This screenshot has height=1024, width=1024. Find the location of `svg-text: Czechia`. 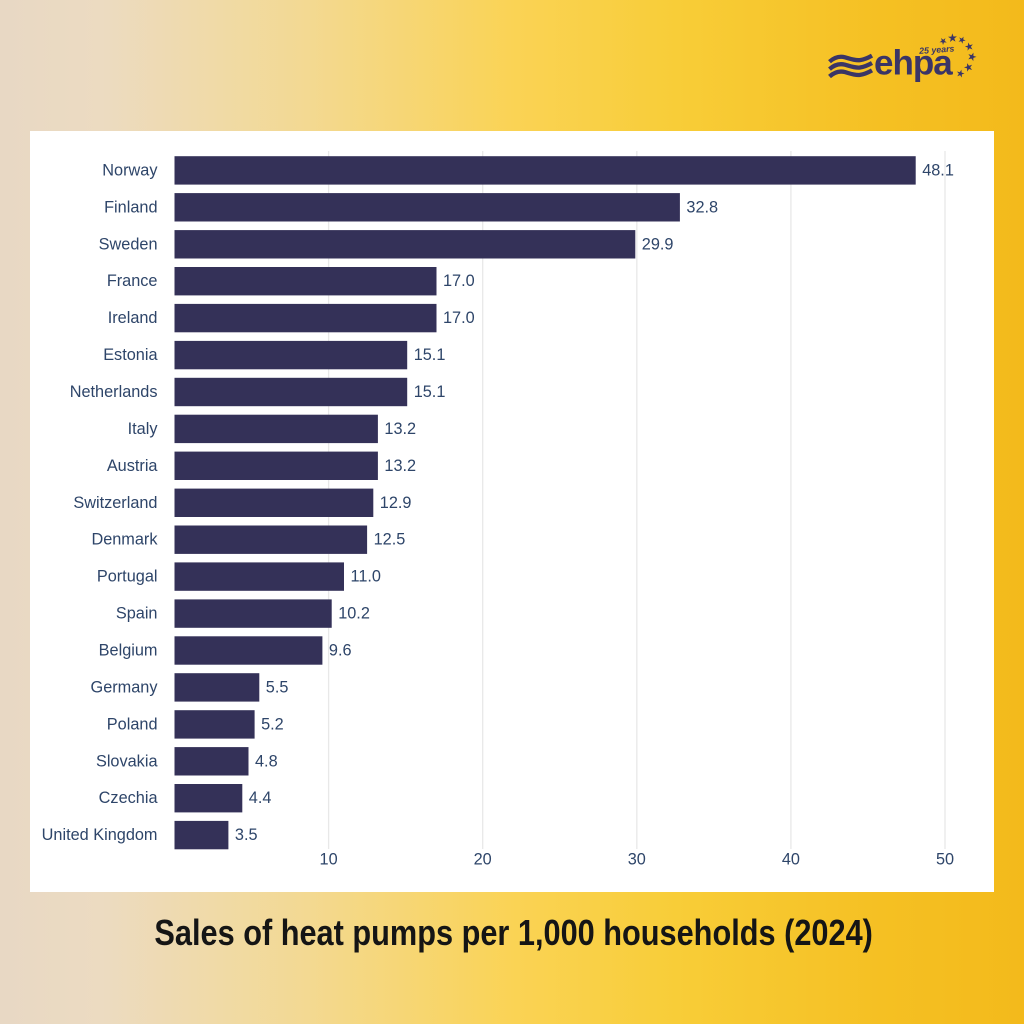

svg-text: Czechia is located at coordinates (129, 798).